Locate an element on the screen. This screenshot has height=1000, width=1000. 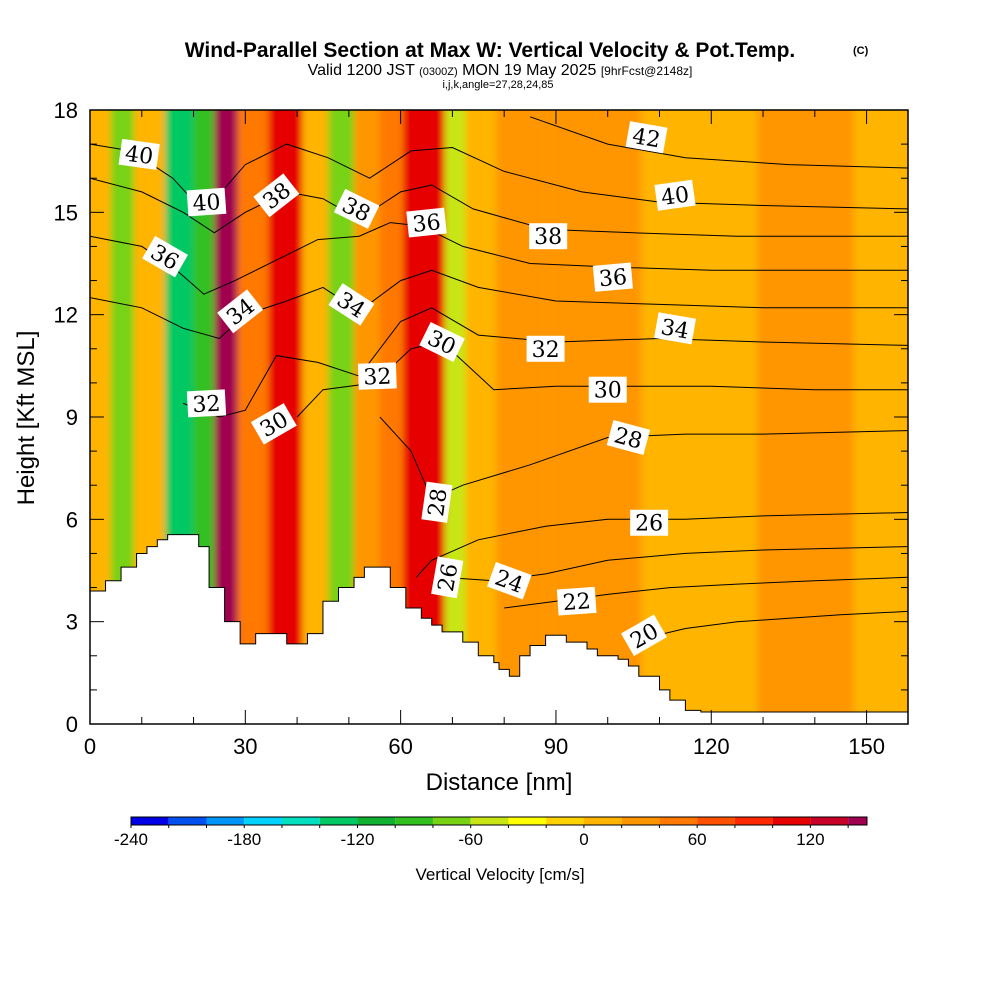
y-tick-label: 0 is located at coordinates (72, 724).